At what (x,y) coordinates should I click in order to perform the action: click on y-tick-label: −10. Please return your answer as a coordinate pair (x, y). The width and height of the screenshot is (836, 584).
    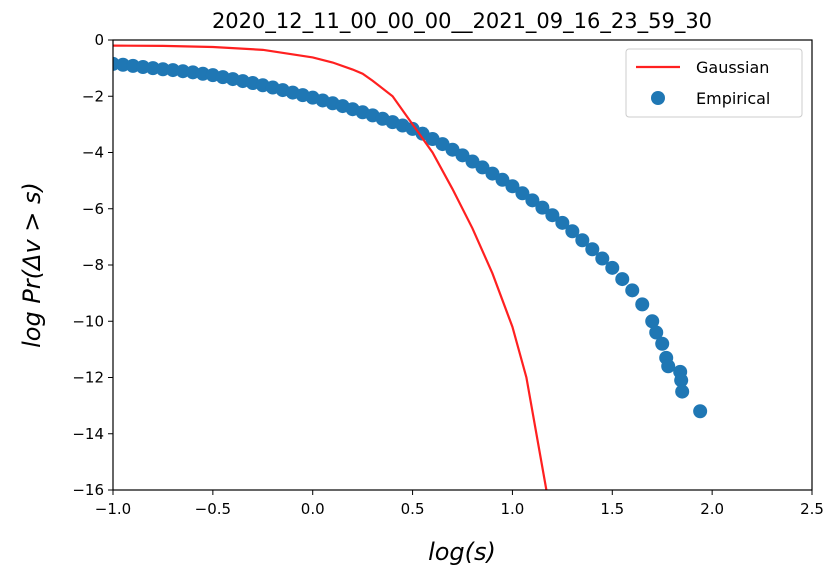
    Looking at the image, I should click on (88, 321).